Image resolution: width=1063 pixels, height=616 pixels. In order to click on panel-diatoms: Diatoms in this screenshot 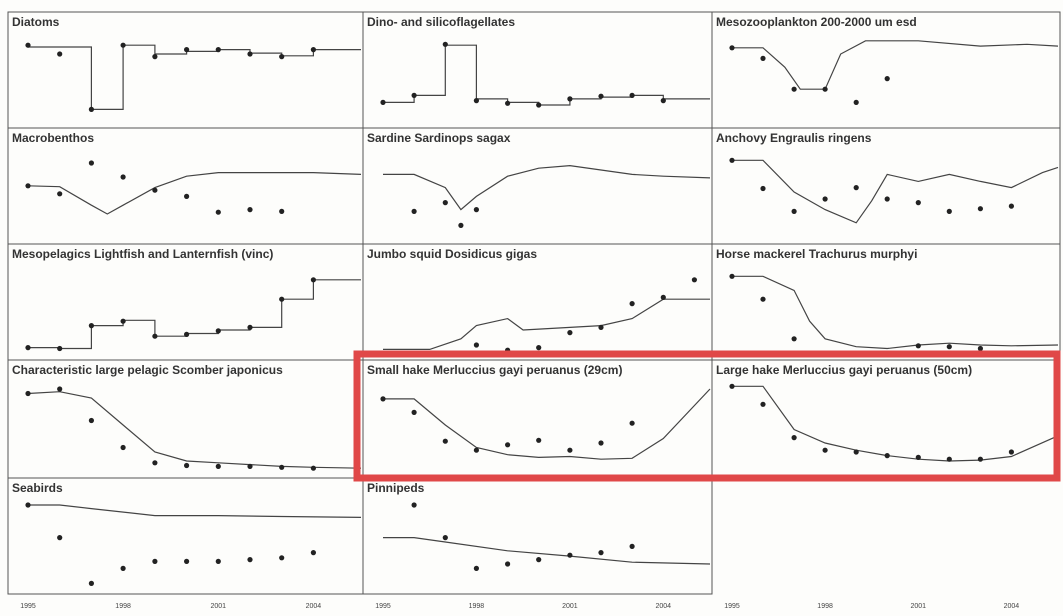, I will do `click(185, 70)`.